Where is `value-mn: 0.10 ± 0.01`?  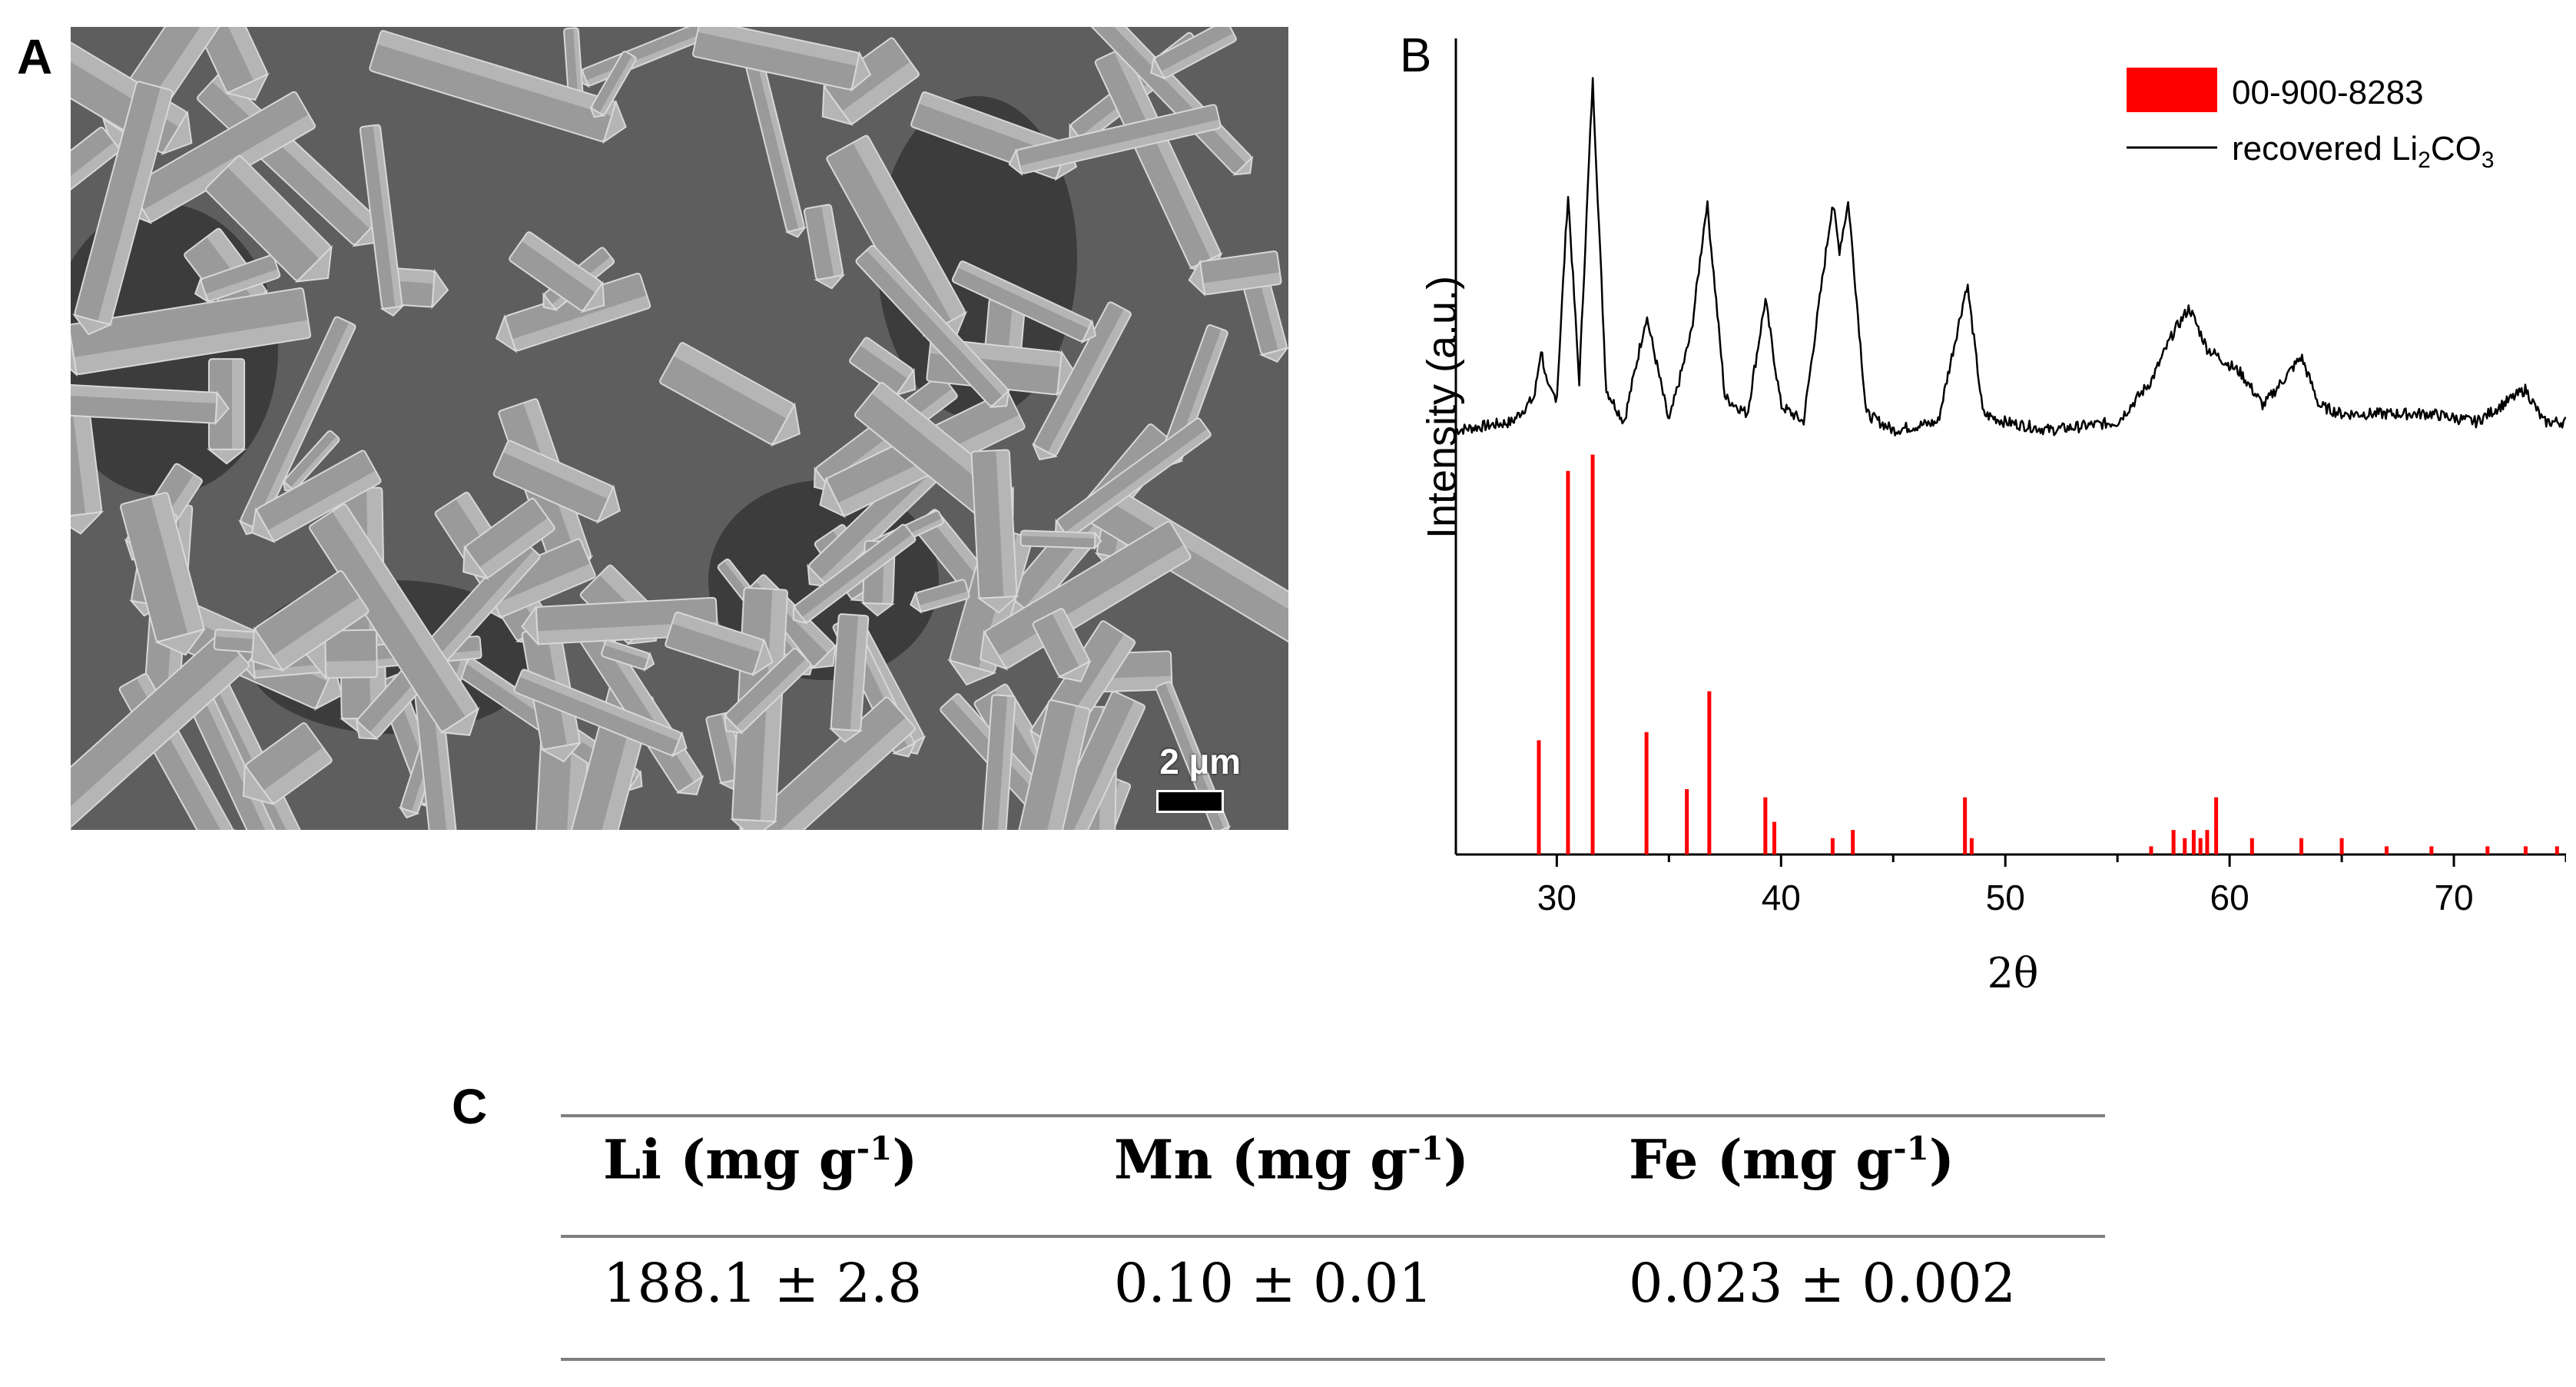
value-mn: 0.10 ± 0.01 is located at coordinates (1273, 1283).